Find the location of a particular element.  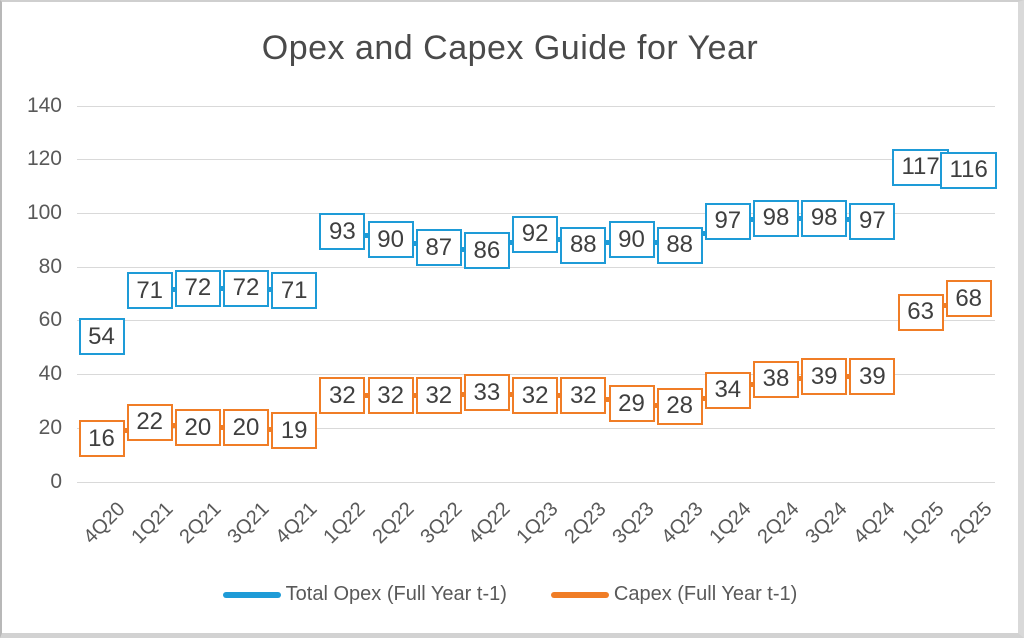

legend-label-capex: Capex (Full Year t-1) is located at coordinates (705, 594).